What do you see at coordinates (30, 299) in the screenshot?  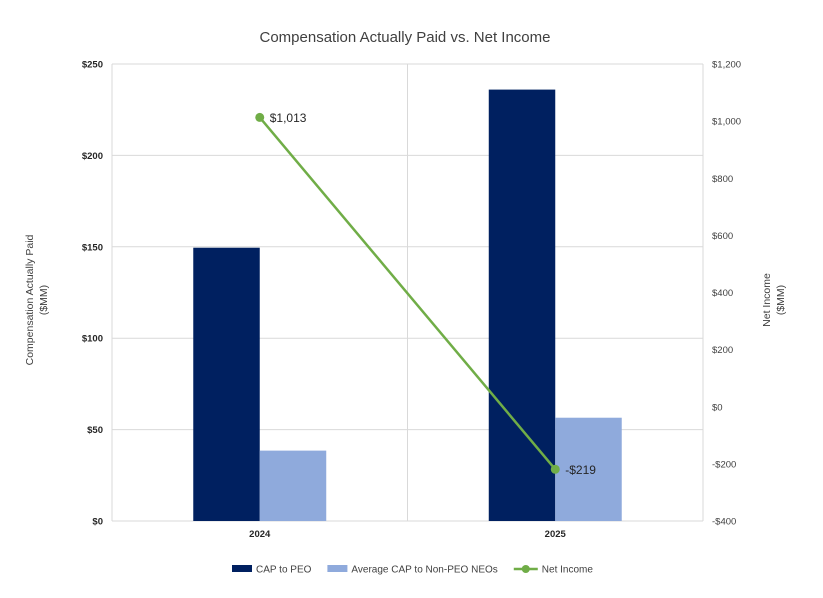 I see `left-axis-title-line1: Compensation Actually Paid` at bounding box center [30, 299].